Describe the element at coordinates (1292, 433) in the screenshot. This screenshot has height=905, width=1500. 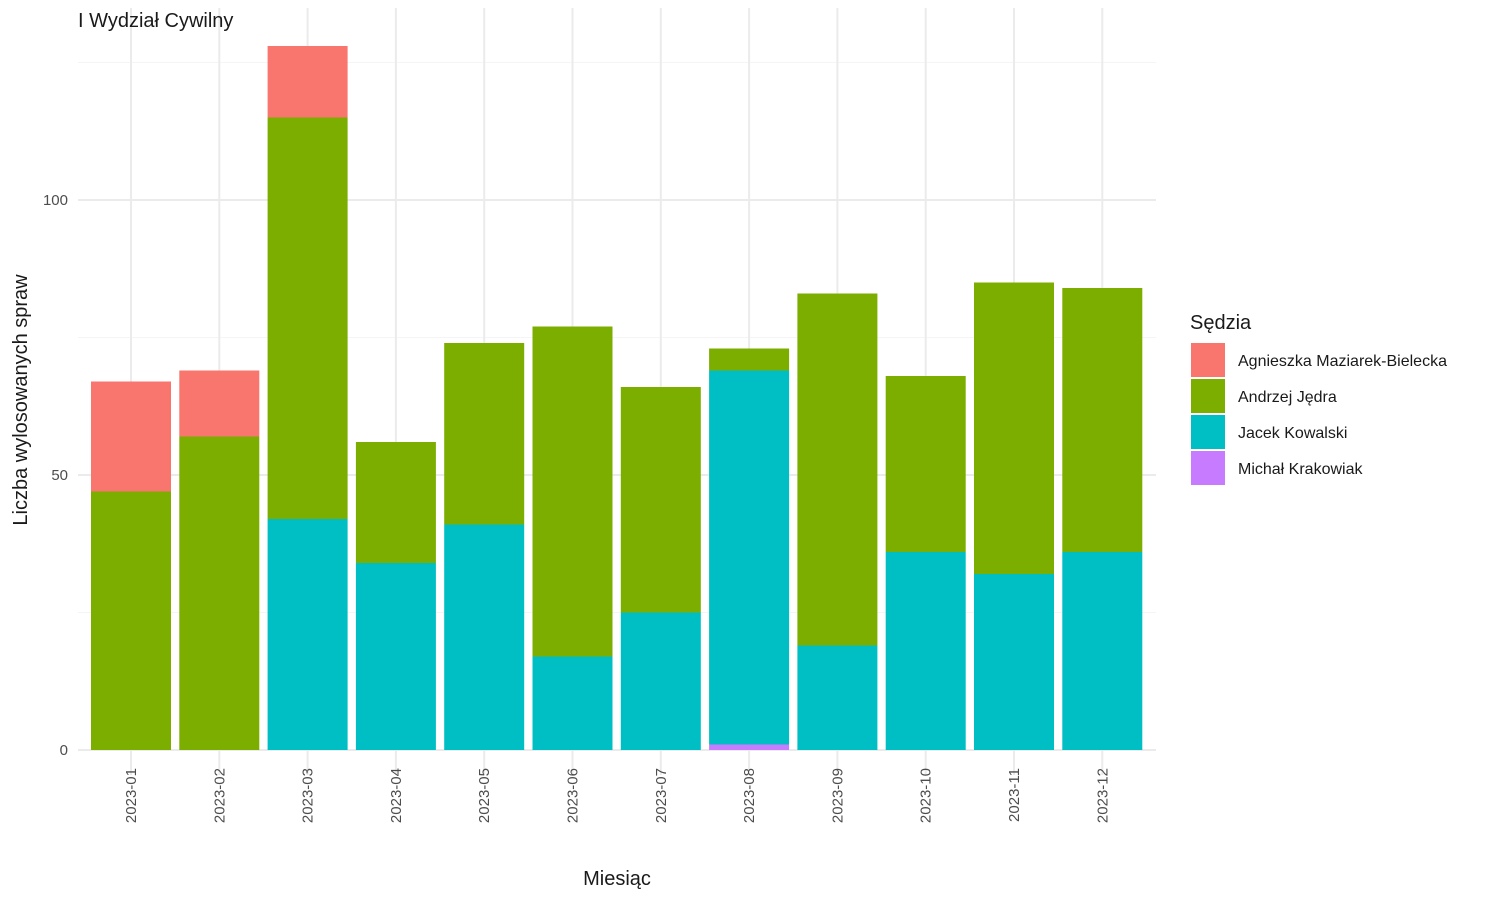
I see `legend-label: Jacek Kowalski` at that location.